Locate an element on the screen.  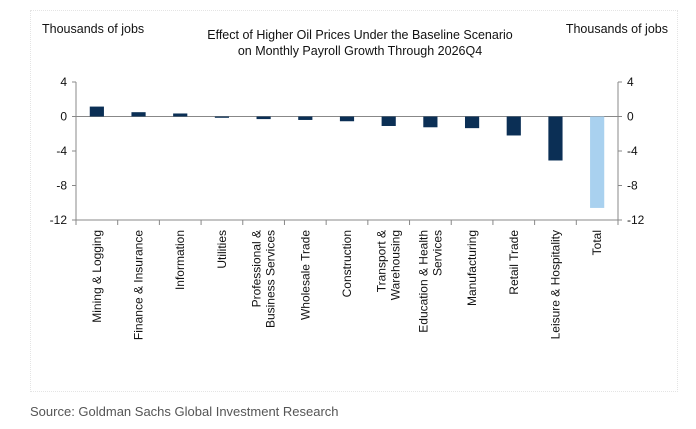
x-tick-label-line: Manufacturing is located at coordinates (472, 268).